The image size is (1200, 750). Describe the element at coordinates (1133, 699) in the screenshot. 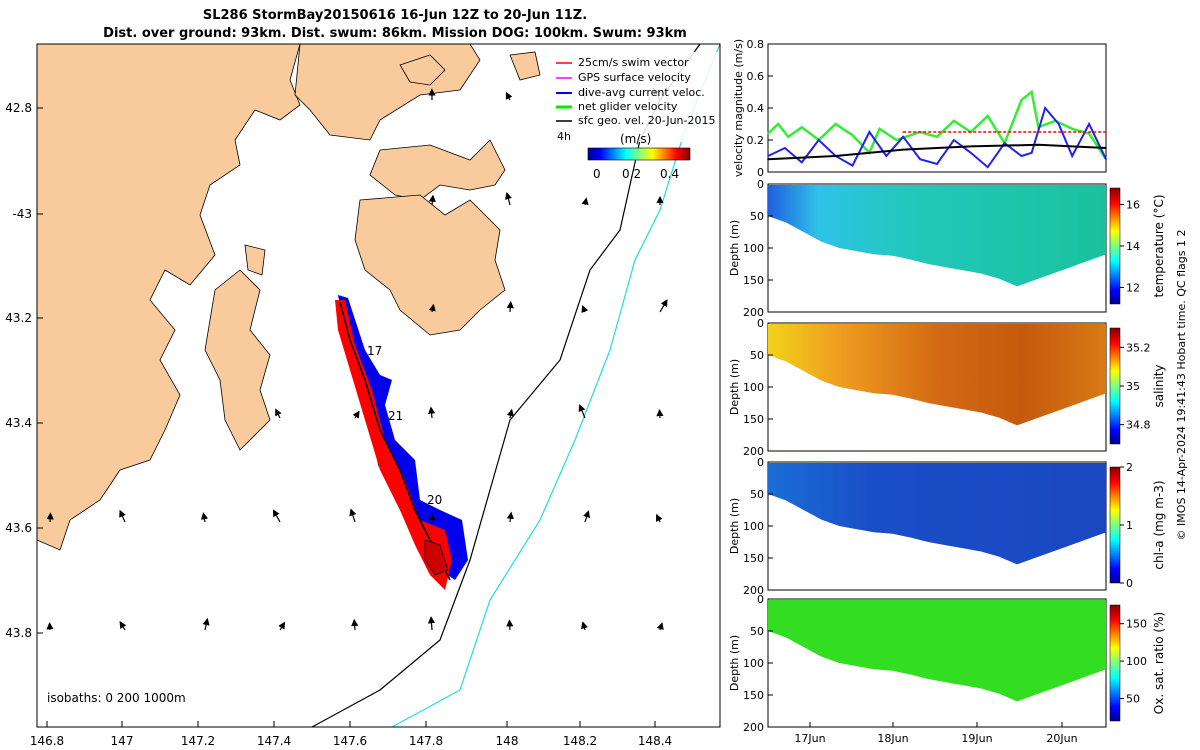

I see `cbar-tick-label: 50` at that location.